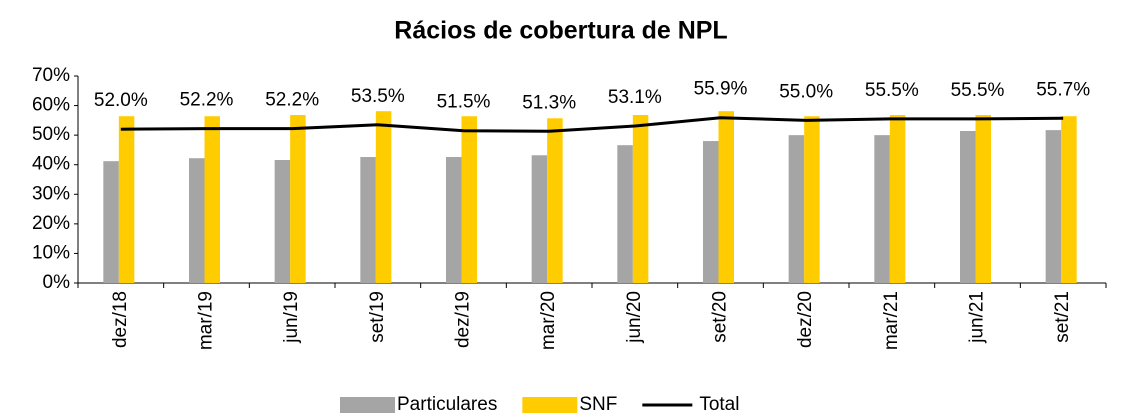  What do you see at coordinates (51, 193) in the screenshot?
I see `y-tick-label: 30%` at bounding box center [51, 193].